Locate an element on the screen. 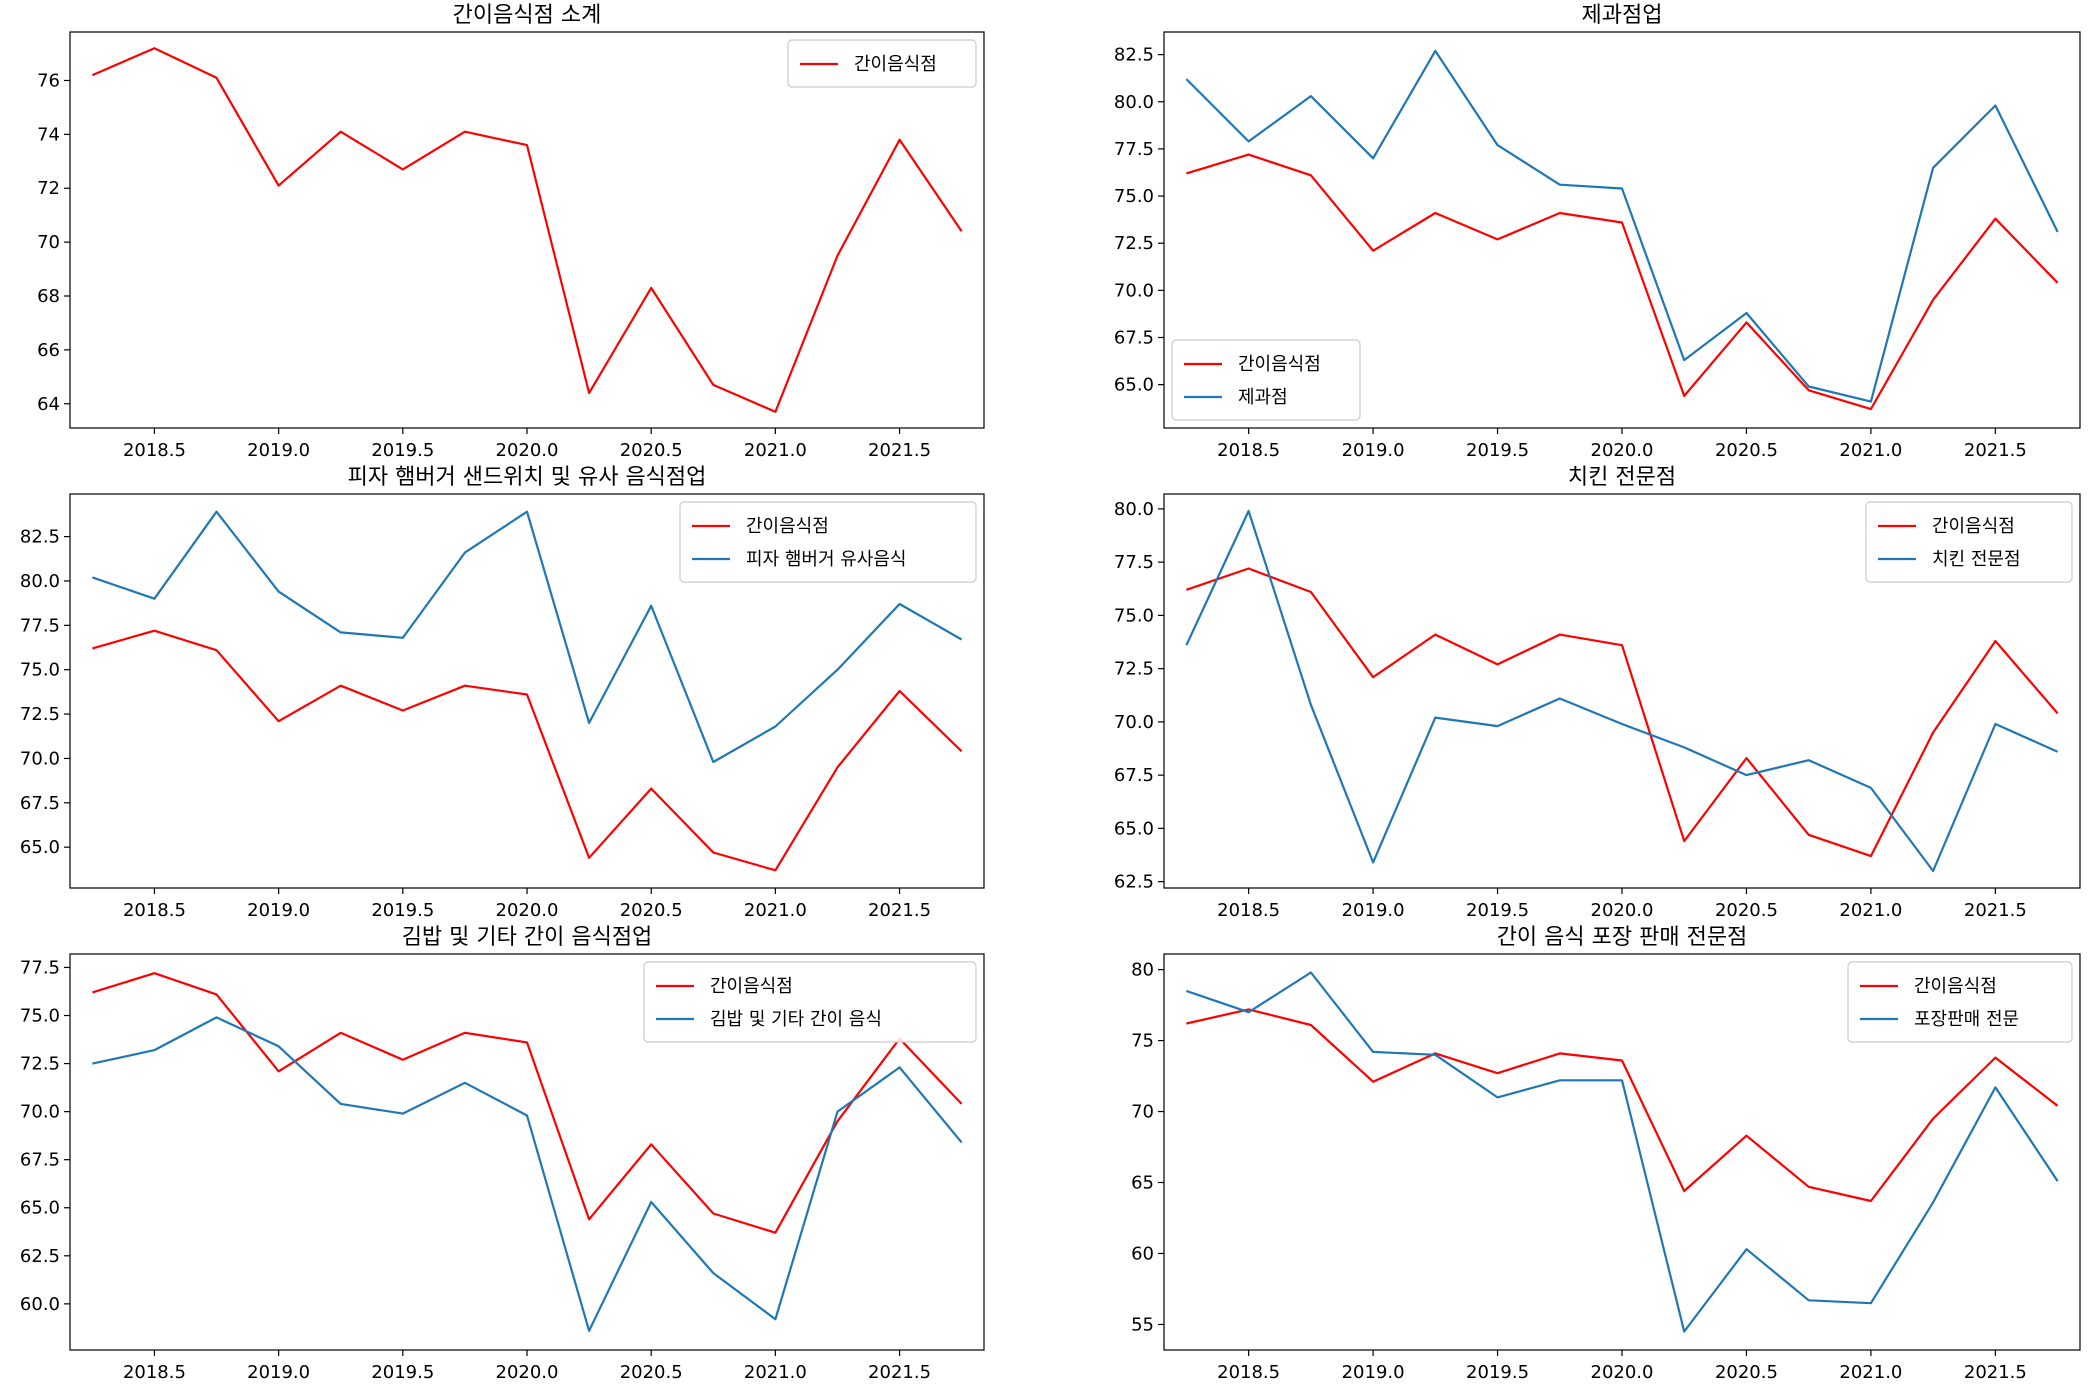  y-tick-label: 80 is located at coordinates (1142, 970).